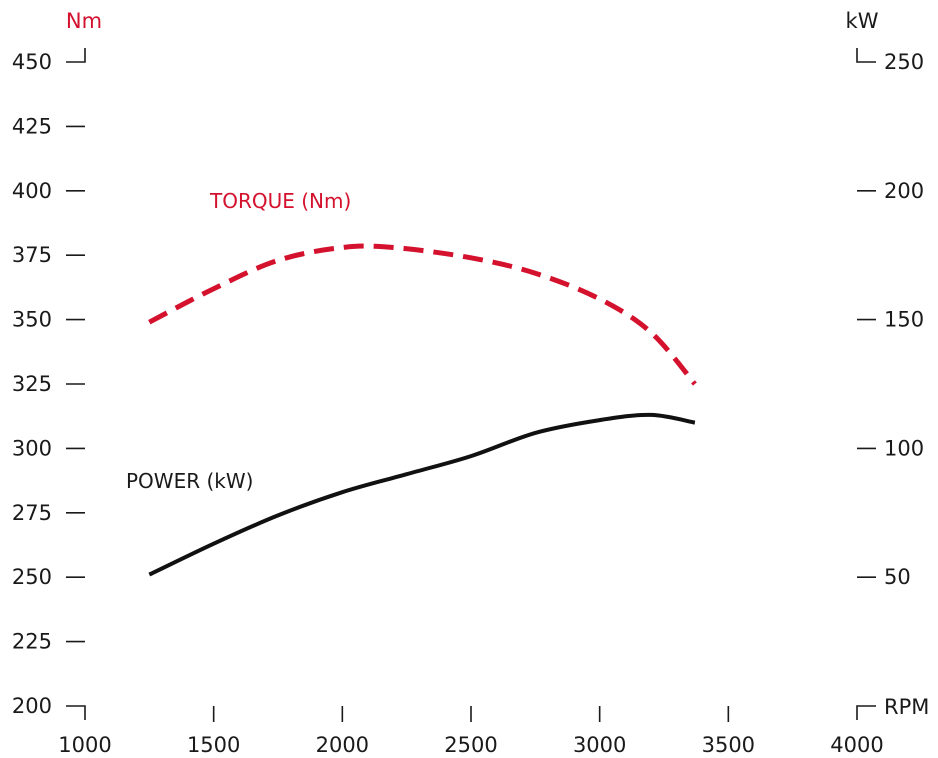 This screenshot has width=938, height=758. I want to click on bottom-tick-label: 2000, so click(342, 745).